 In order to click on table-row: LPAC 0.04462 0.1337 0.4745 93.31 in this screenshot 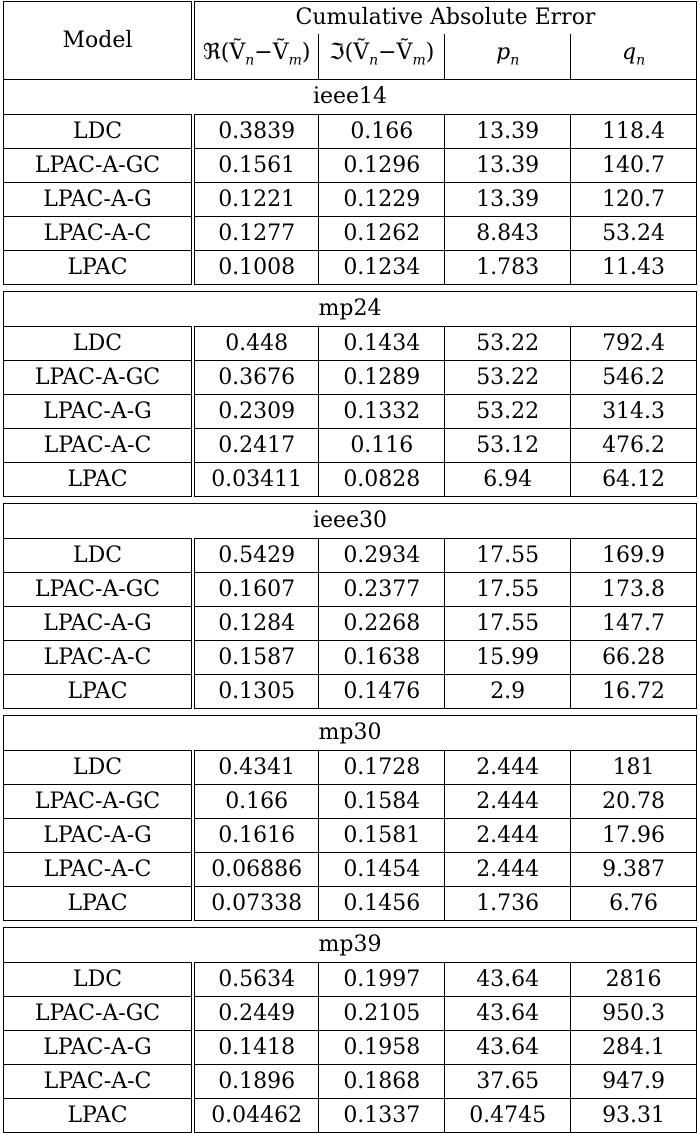, I will do `click(350, 1115)`.